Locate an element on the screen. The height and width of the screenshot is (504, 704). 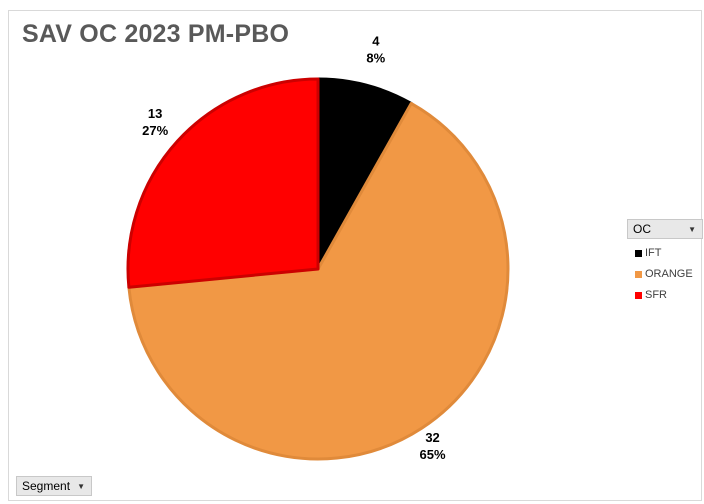
data-label-value: 13 is located at coordinates (155, 113).